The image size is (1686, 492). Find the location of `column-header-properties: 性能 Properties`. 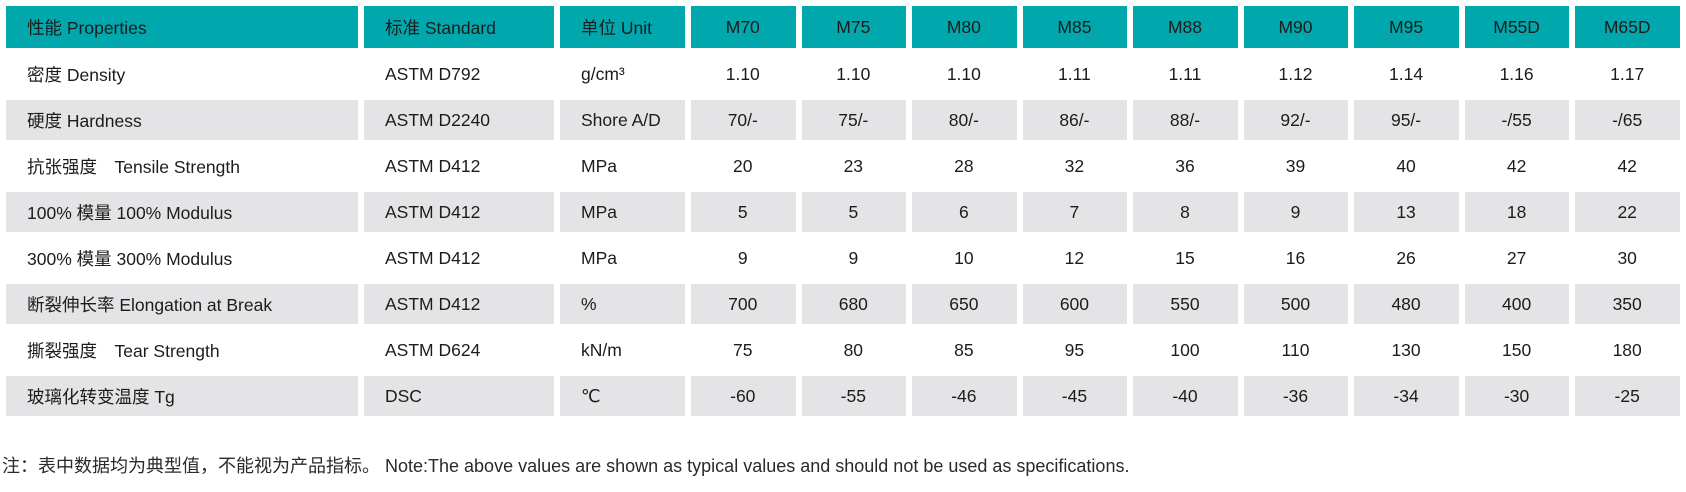

column-header-properties: 性能 Properties is located at coordinates (182, 27).